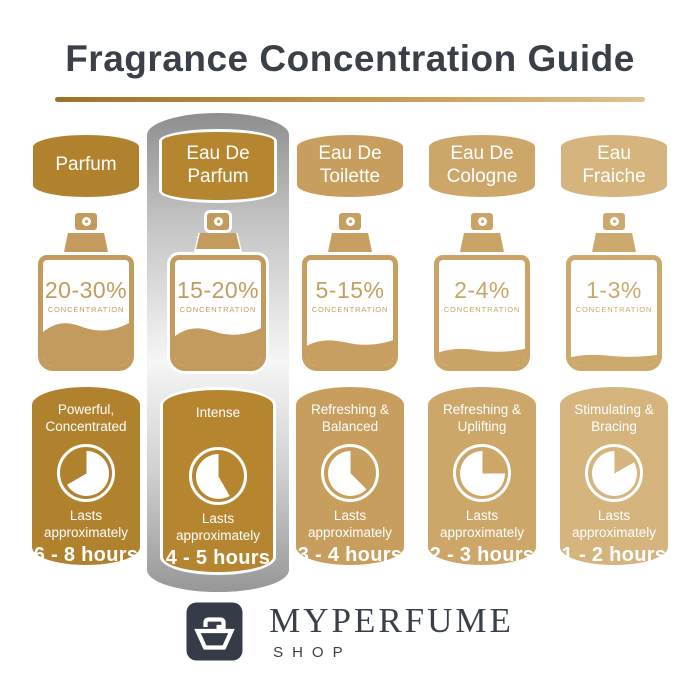 The width and height of the screenshot is (700, 700). What do you see at coordinates (614, 290) in the screenshot?
I see `concentration-value: 1-3%` at bounding box center [614, 290].